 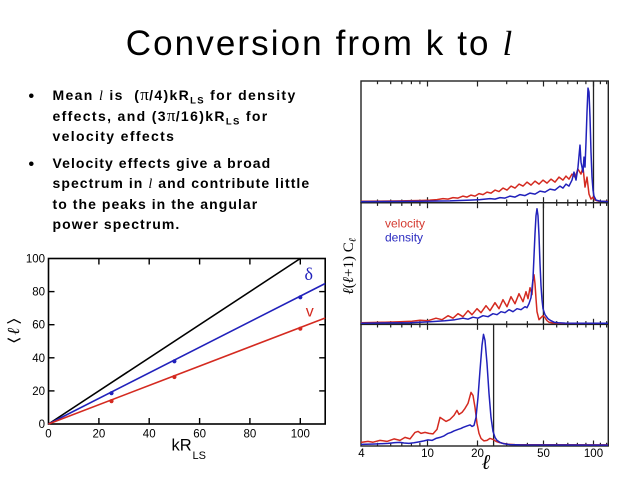 What do you see at coordinates (361, 454) in the screenshot?
I see `svg-text: 4` at bounding box center [361, 454].